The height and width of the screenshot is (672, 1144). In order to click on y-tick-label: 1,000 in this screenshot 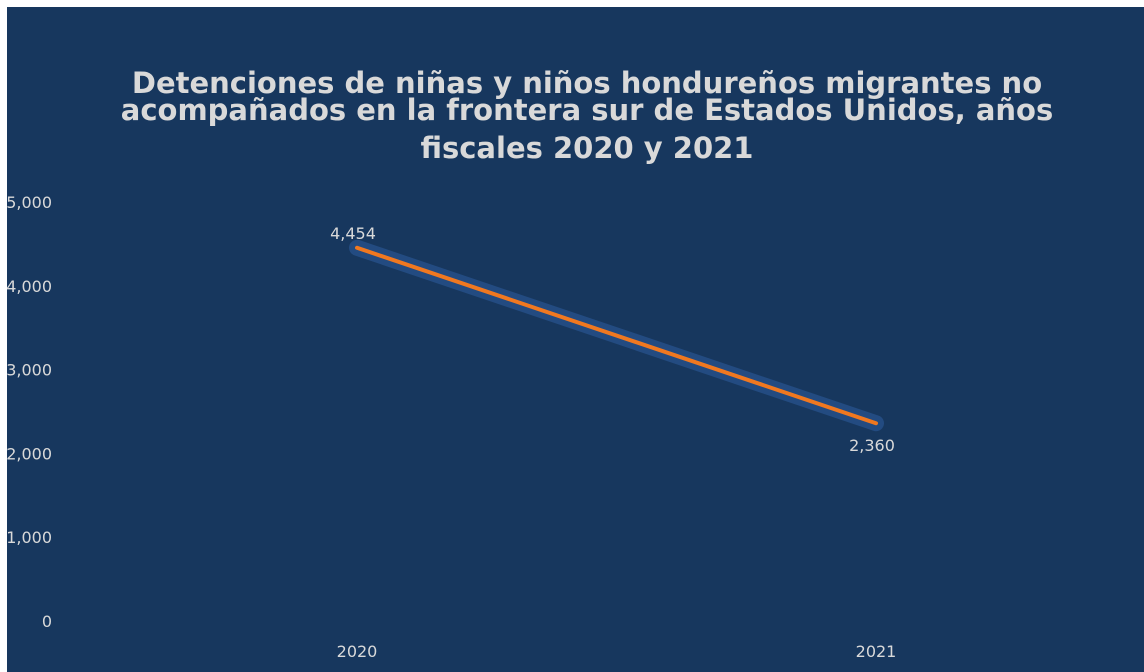, I will do `click(29, 537)`.